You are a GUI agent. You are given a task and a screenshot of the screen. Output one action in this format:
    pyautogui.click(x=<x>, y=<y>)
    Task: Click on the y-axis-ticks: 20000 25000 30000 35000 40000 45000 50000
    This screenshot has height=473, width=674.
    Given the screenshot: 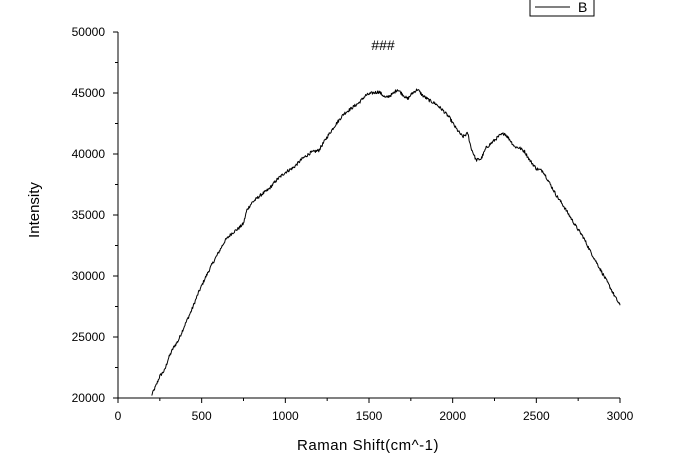 What is the action you would take?
    pyautogui.click(x=95, y=215)
    